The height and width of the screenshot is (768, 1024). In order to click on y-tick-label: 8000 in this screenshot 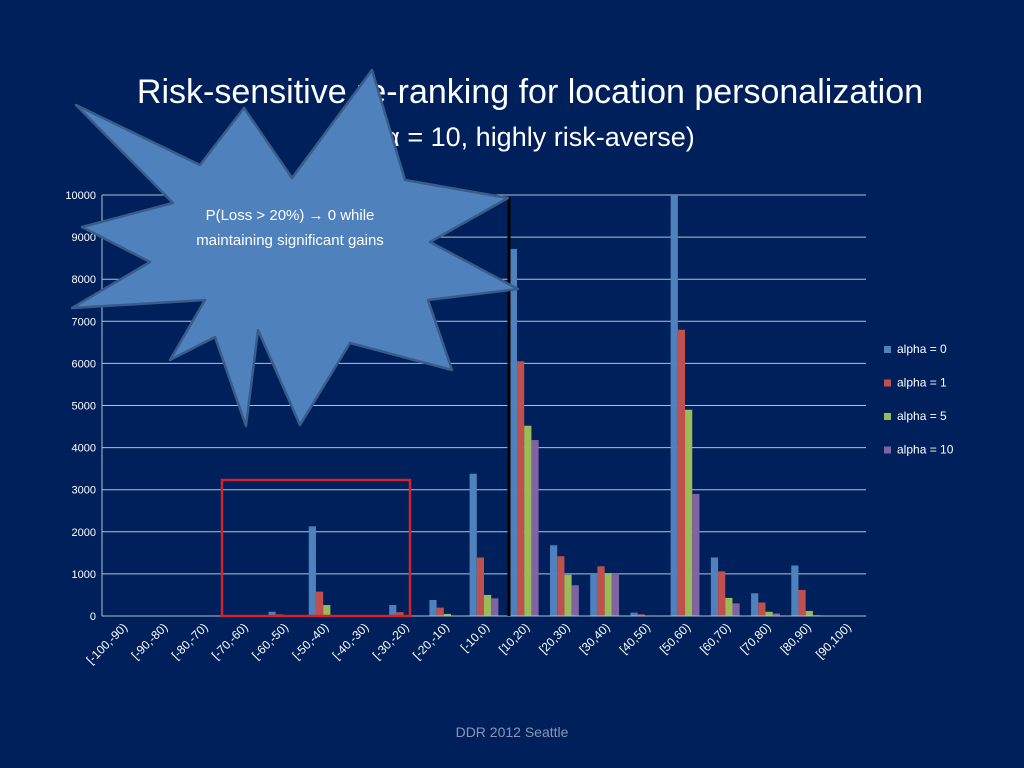, I will do `click(84, 280)`.